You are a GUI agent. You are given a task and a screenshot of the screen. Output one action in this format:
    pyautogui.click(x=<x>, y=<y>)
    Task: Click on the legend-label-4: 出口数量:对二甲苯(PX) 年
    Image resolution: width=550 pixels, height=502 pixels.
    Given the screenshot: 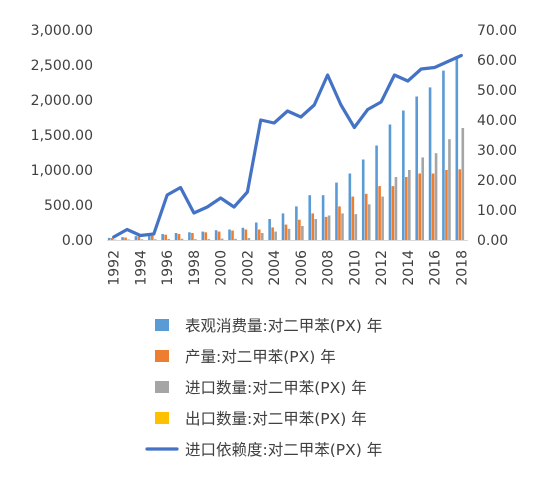 What is the action you would take?
    pyautogui.click(x=276, y=419)
    